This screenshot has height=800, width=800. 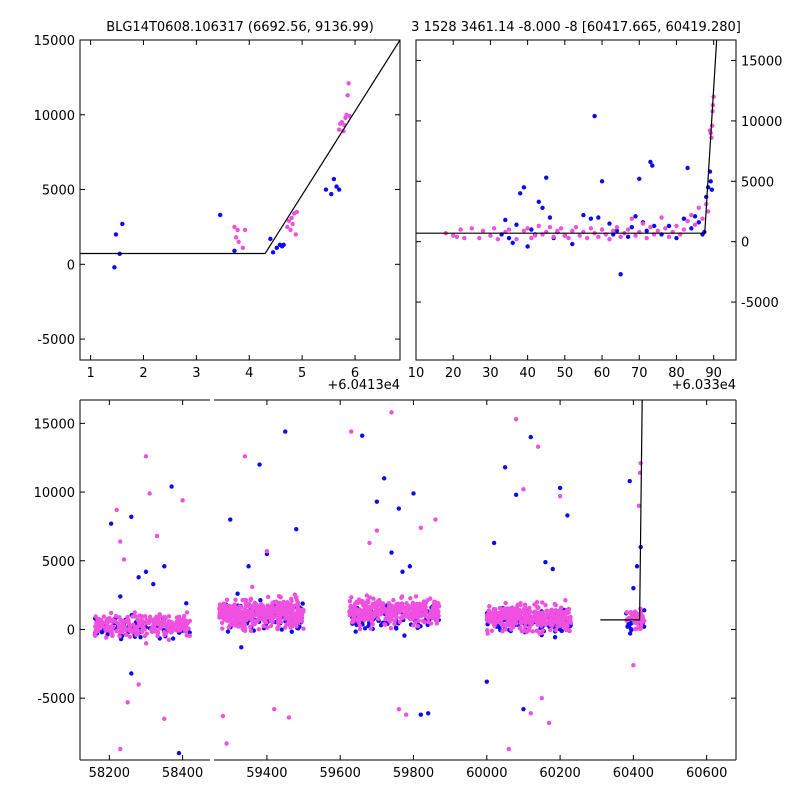 What do you see at coordinates (266, 773) in the screenshot?
I see `x-tick-label: 59400` at bounding box center [266, 773].